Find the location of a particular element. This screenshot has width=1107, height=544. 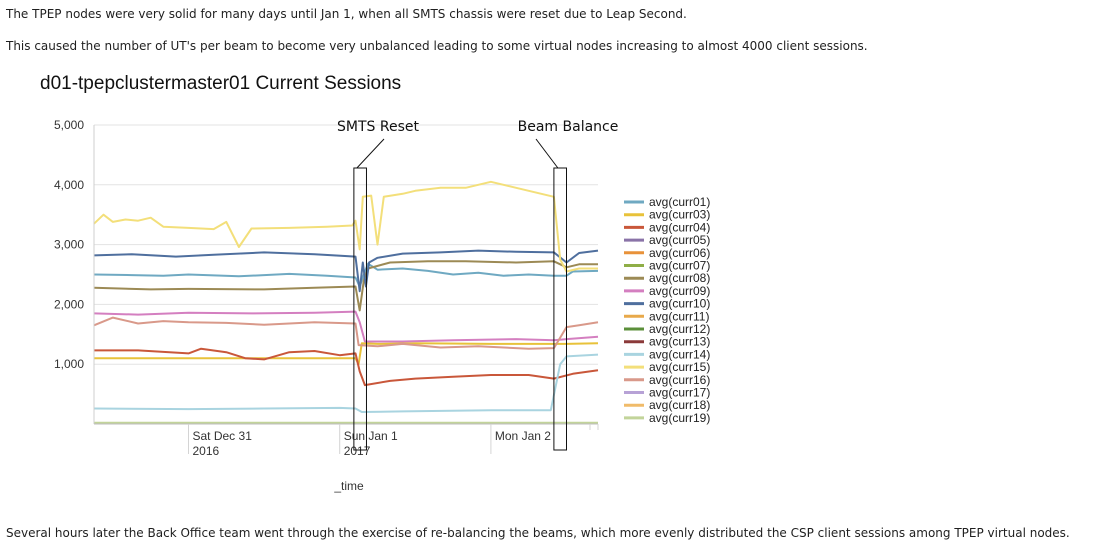

legend-label: avg(curr06) is located at coordinates (679, 253).